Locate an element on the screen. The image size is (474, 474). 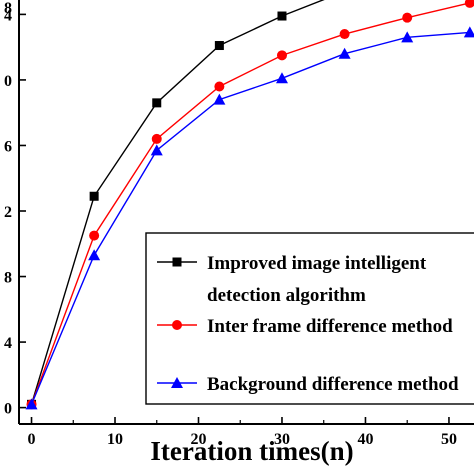
legend-label: Background difference method is located at coordinates (333, 384).